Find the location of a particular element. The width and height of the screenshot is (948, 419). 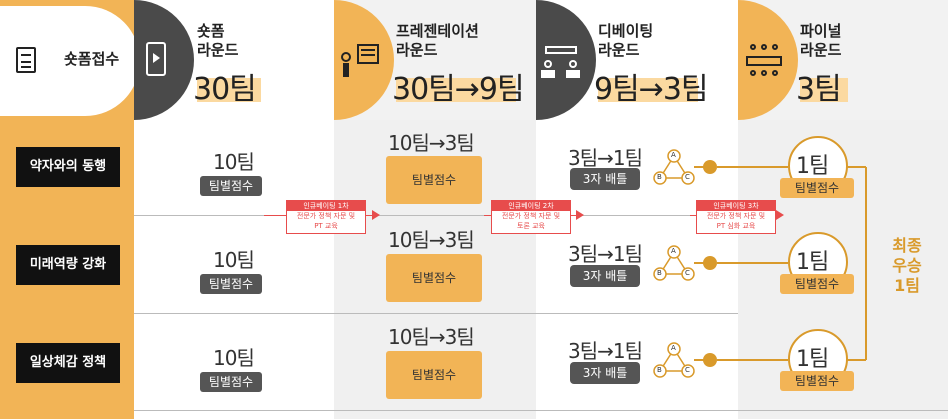

meeting-table-icon is located at coordinates (764, 61).